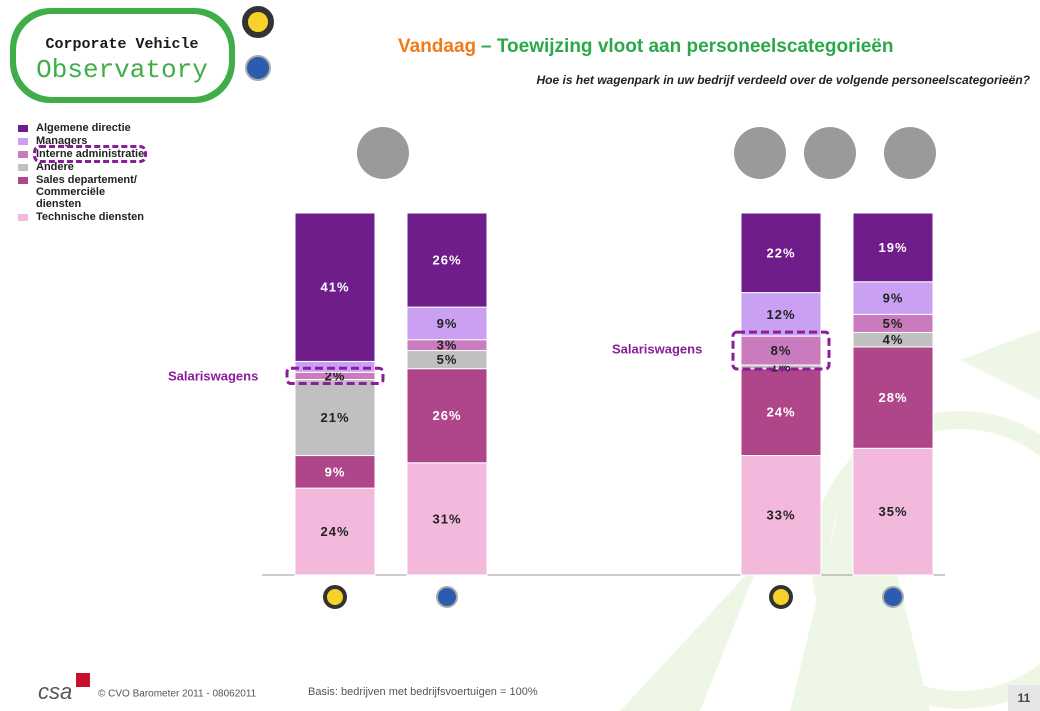 The image size is (1040, 711). Describe the element at coordinates (334, 417) in the screenshot. I see `data-label: 21%` at that location.